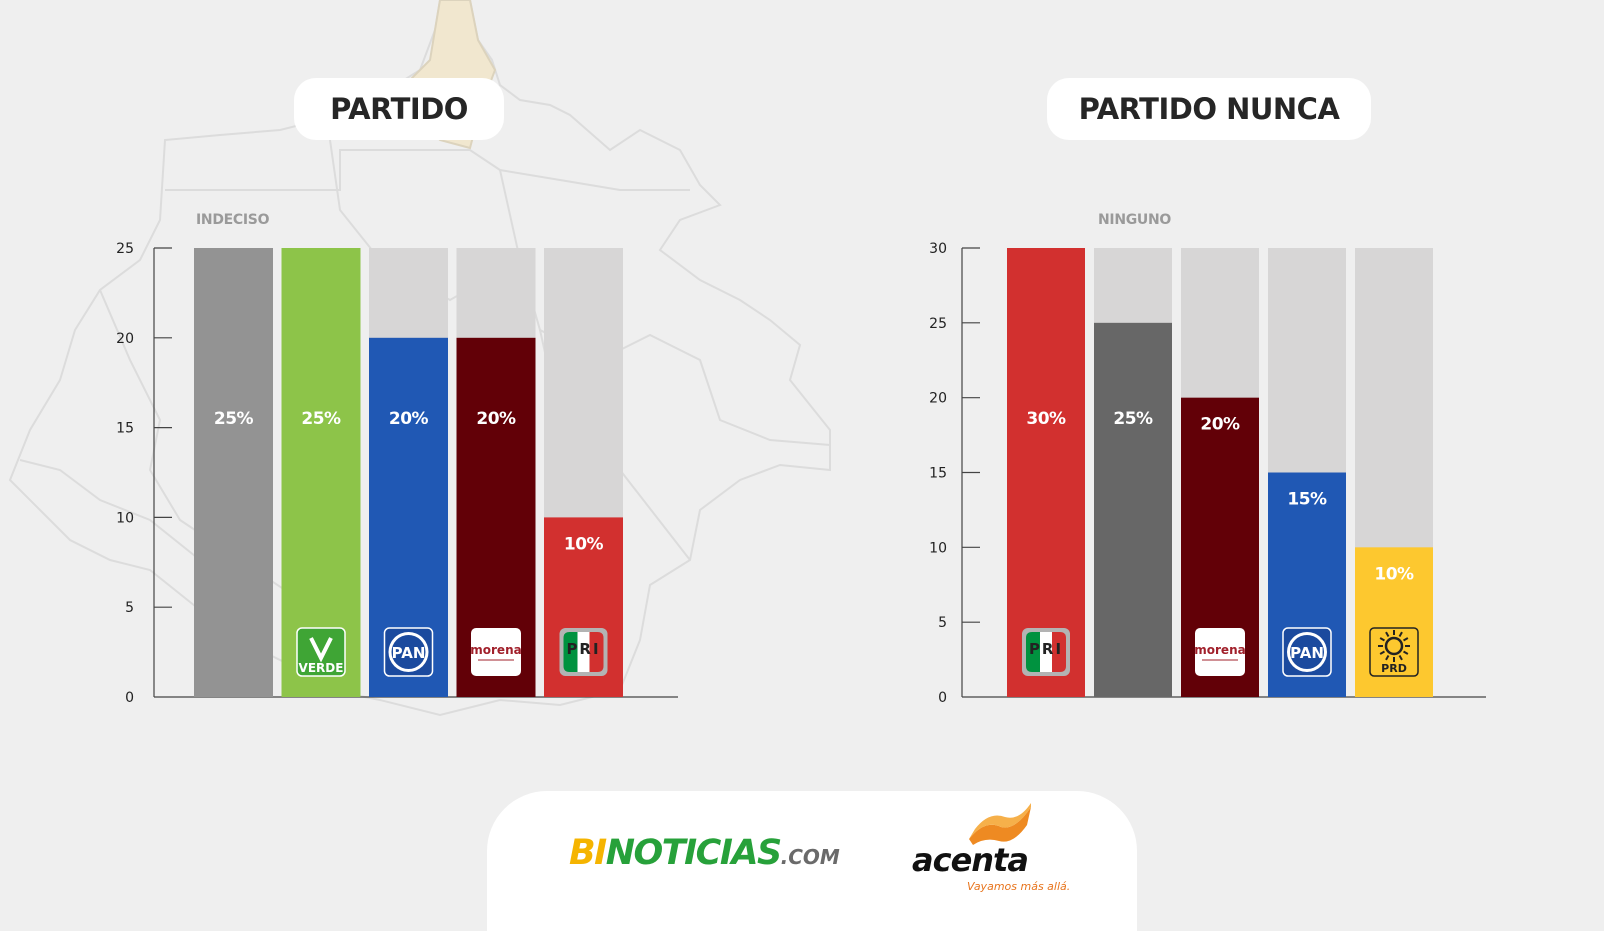 Image resolution: width=1604 pixels, height=931 pixels. I want to click on logo-morena-c0-b3-bg, so click(496, 652).